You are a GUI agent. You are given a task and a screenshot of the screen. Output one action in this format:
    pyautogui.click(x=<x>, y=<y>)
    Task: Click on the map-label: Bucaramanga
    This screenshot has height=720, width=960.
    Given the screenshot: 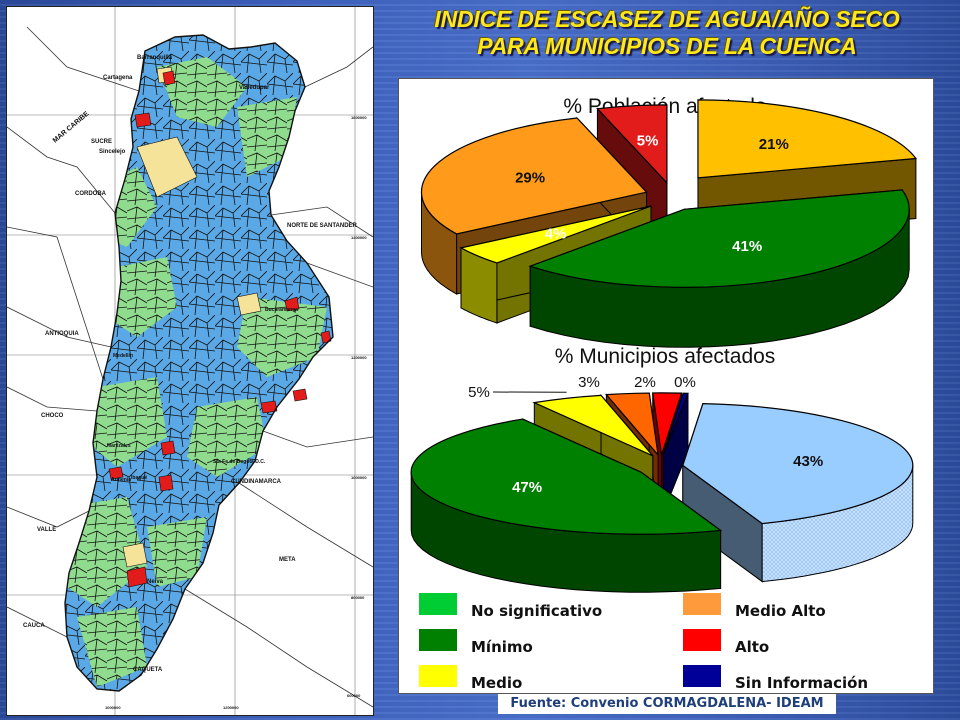 What is the action you would take?
    pyautogui.click(x=281, y=310)
    